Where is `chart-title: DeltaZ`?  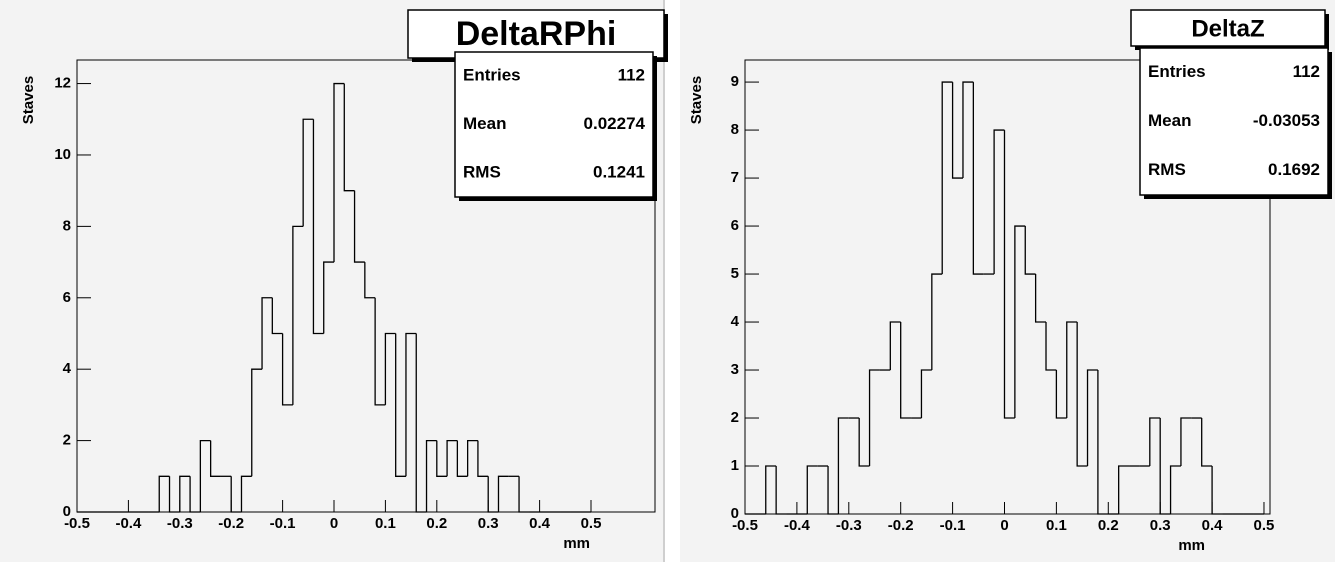 chart-title: DeltaZ is located at coordinates (1227, 28).